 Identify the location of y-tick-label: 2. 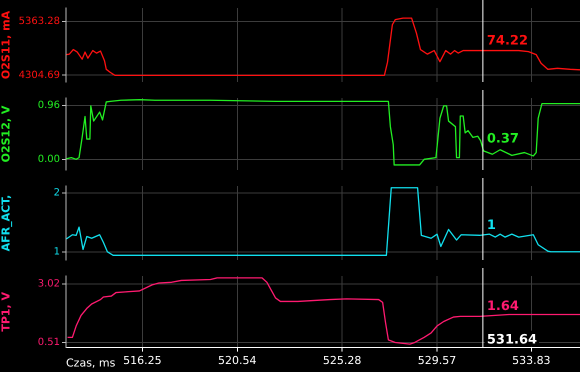
(57, 193).